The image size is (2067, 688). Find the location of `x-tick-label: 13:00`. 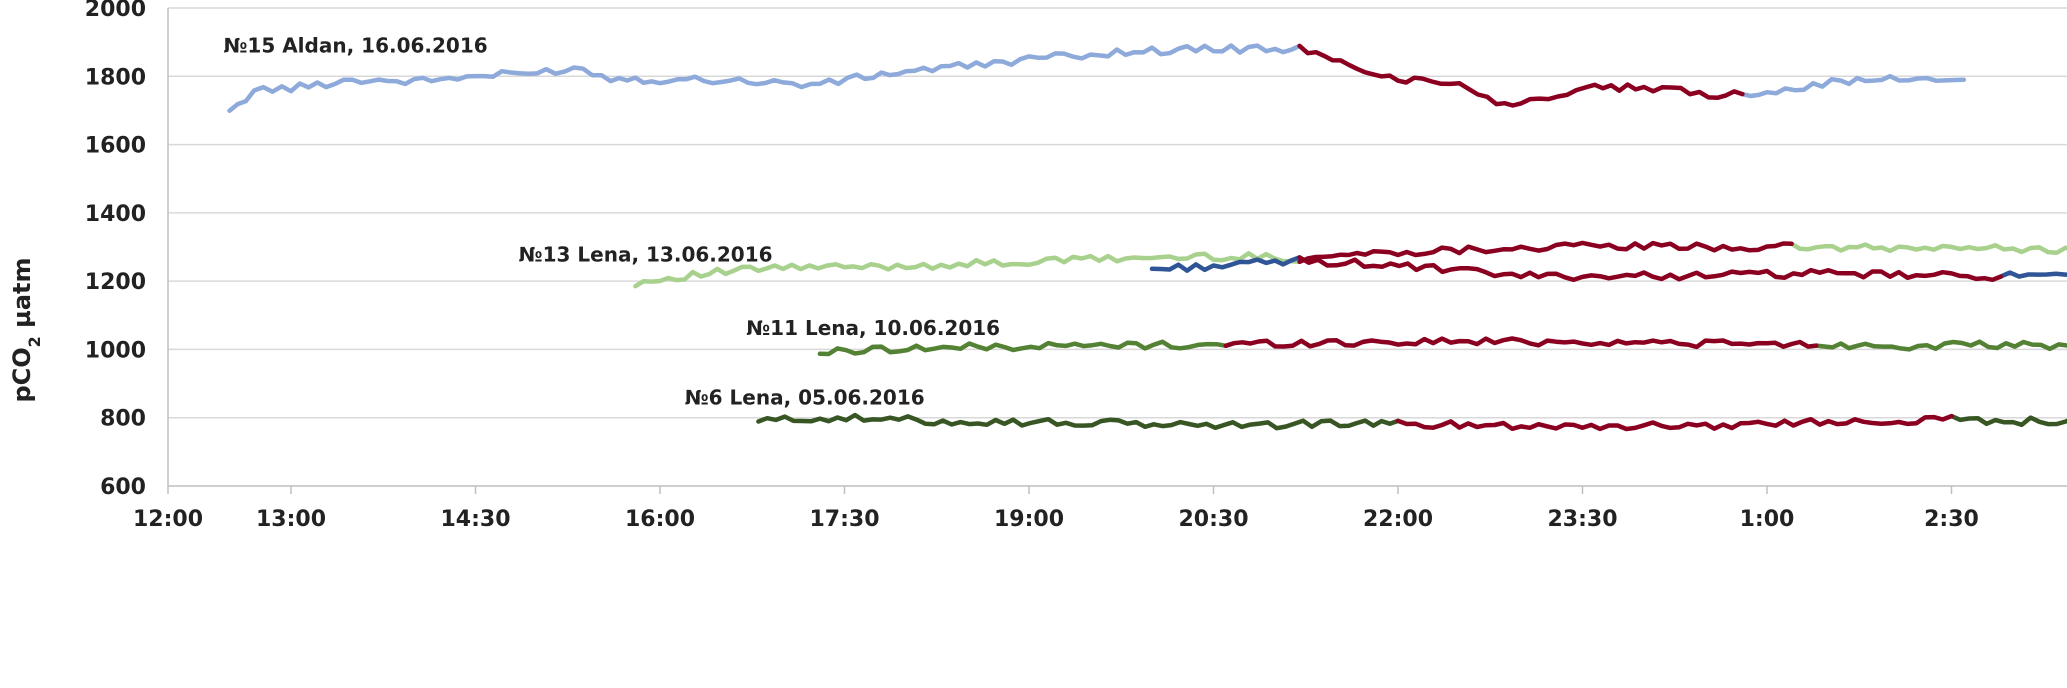

x-tick-label: 13:00 is located at coordinates (291, 519).